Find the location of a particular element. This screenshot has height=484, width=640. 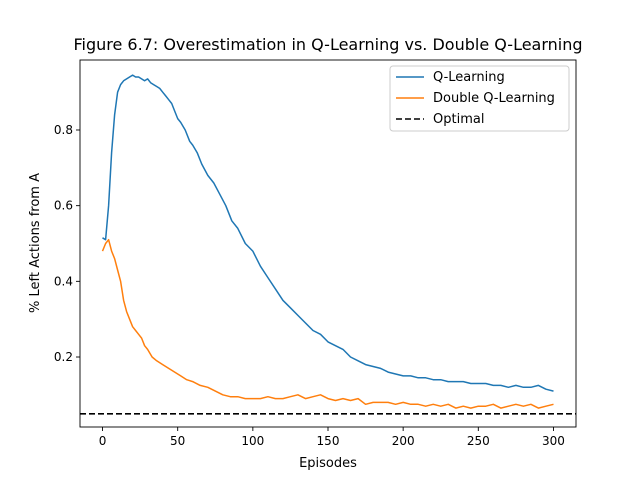

y-tick-label: 0.6 is located at coordinates (63, 206).